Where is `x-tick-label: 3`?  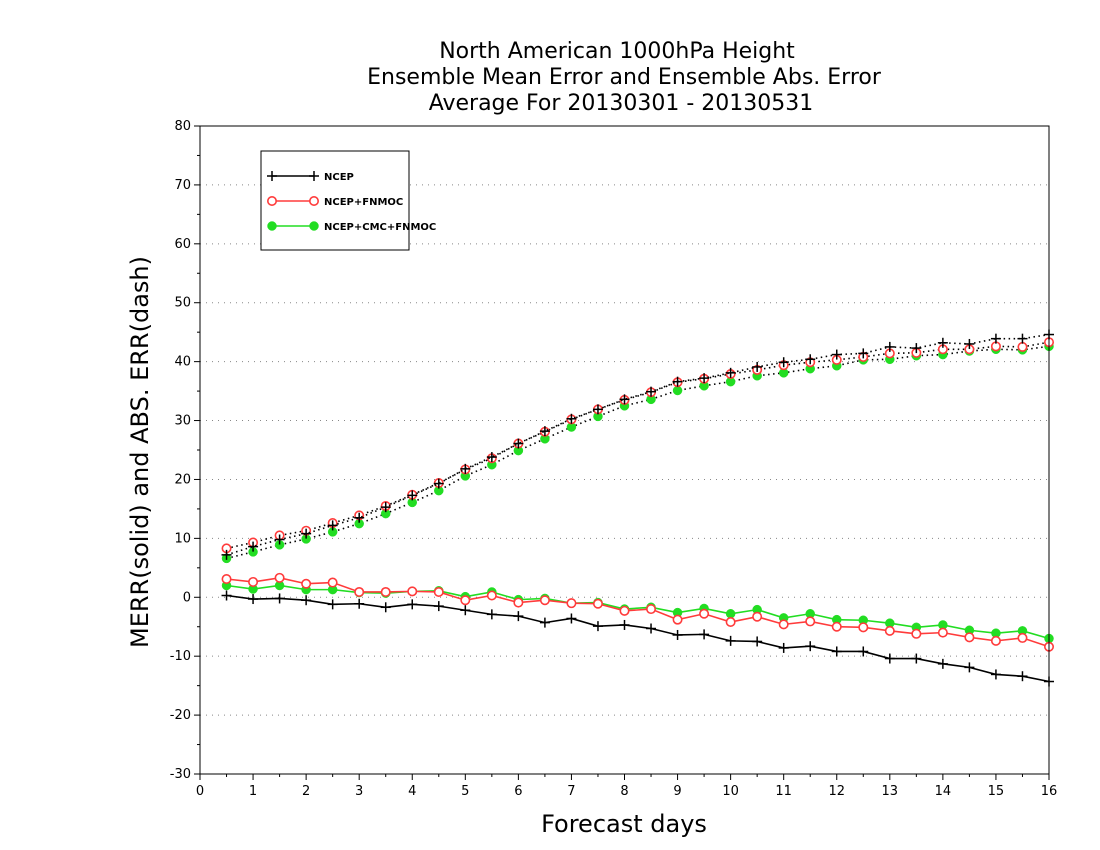
x-tick-label: 3 is located at coordinates (359, 791).